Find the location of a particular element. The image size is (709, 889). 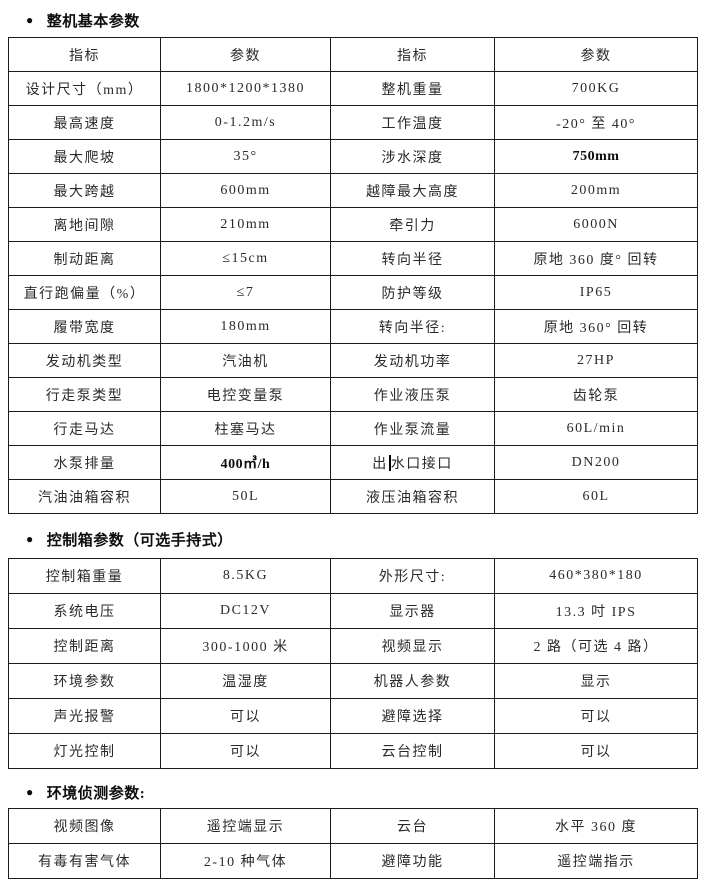

table-row: 控制箱重量 8.5KG 外形尺寸: 460*380*180 is located at coordinates (353, 576).